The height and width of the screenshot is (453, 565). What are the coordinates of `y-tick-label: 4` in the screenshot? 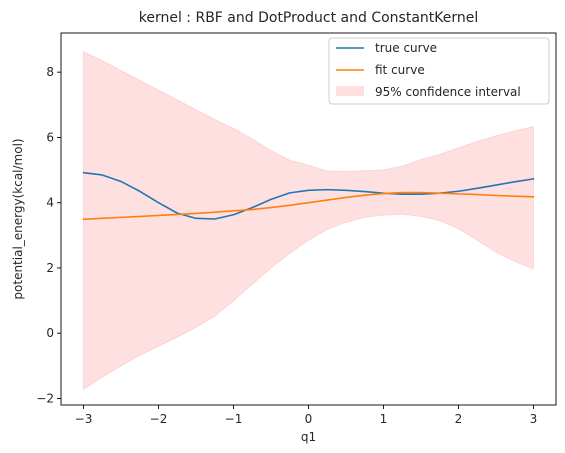 It's located at (50, 203).